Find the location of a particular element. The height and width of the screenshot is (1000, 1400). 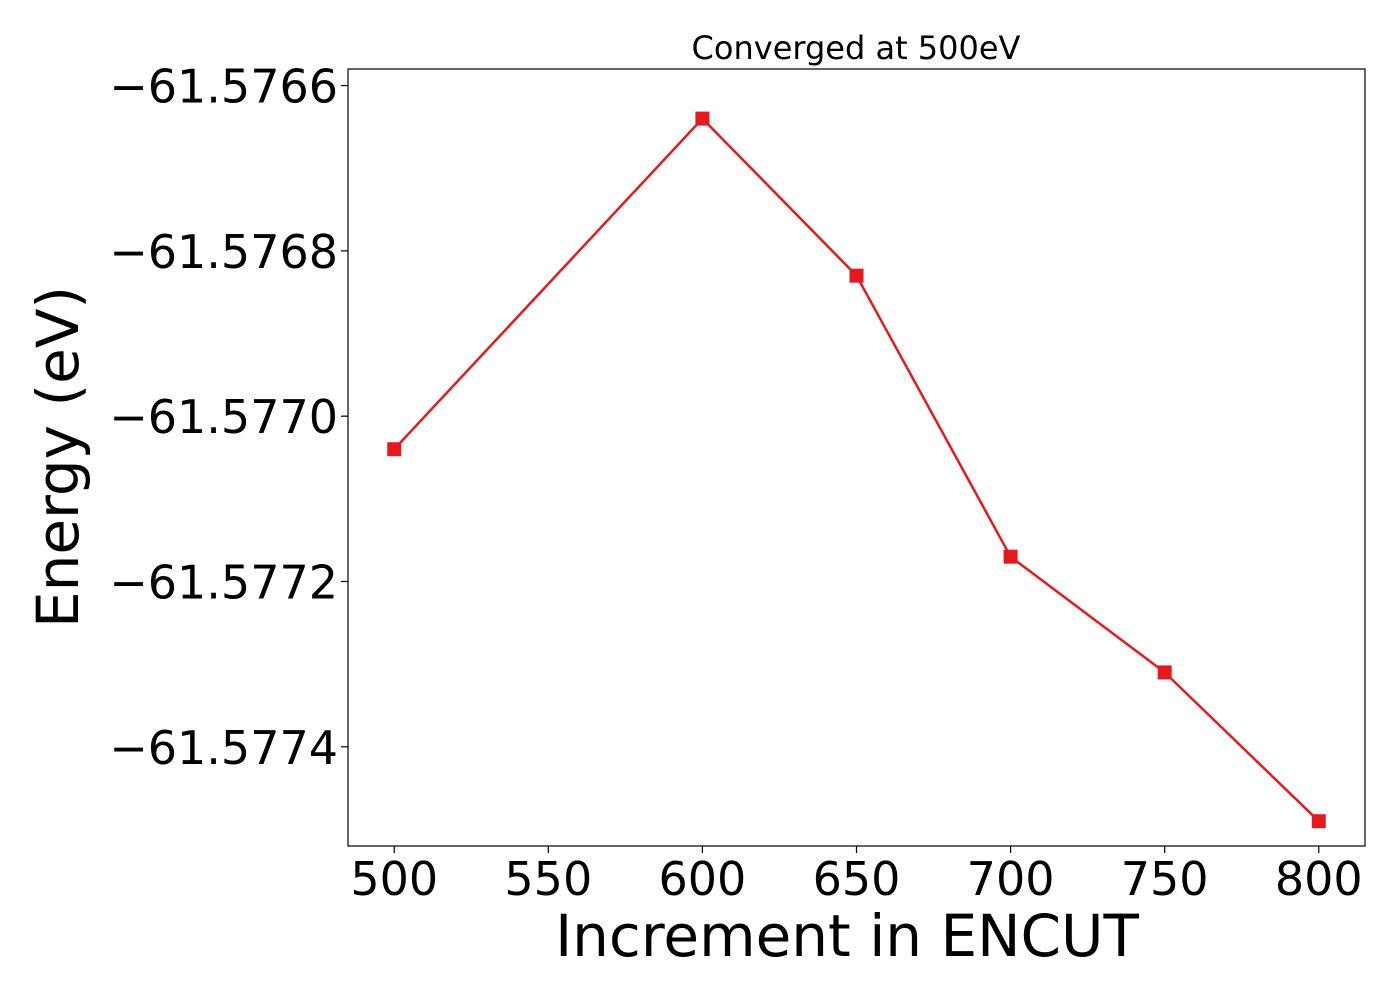

x-tick-label: 550 is located at coordinates (548, 879).